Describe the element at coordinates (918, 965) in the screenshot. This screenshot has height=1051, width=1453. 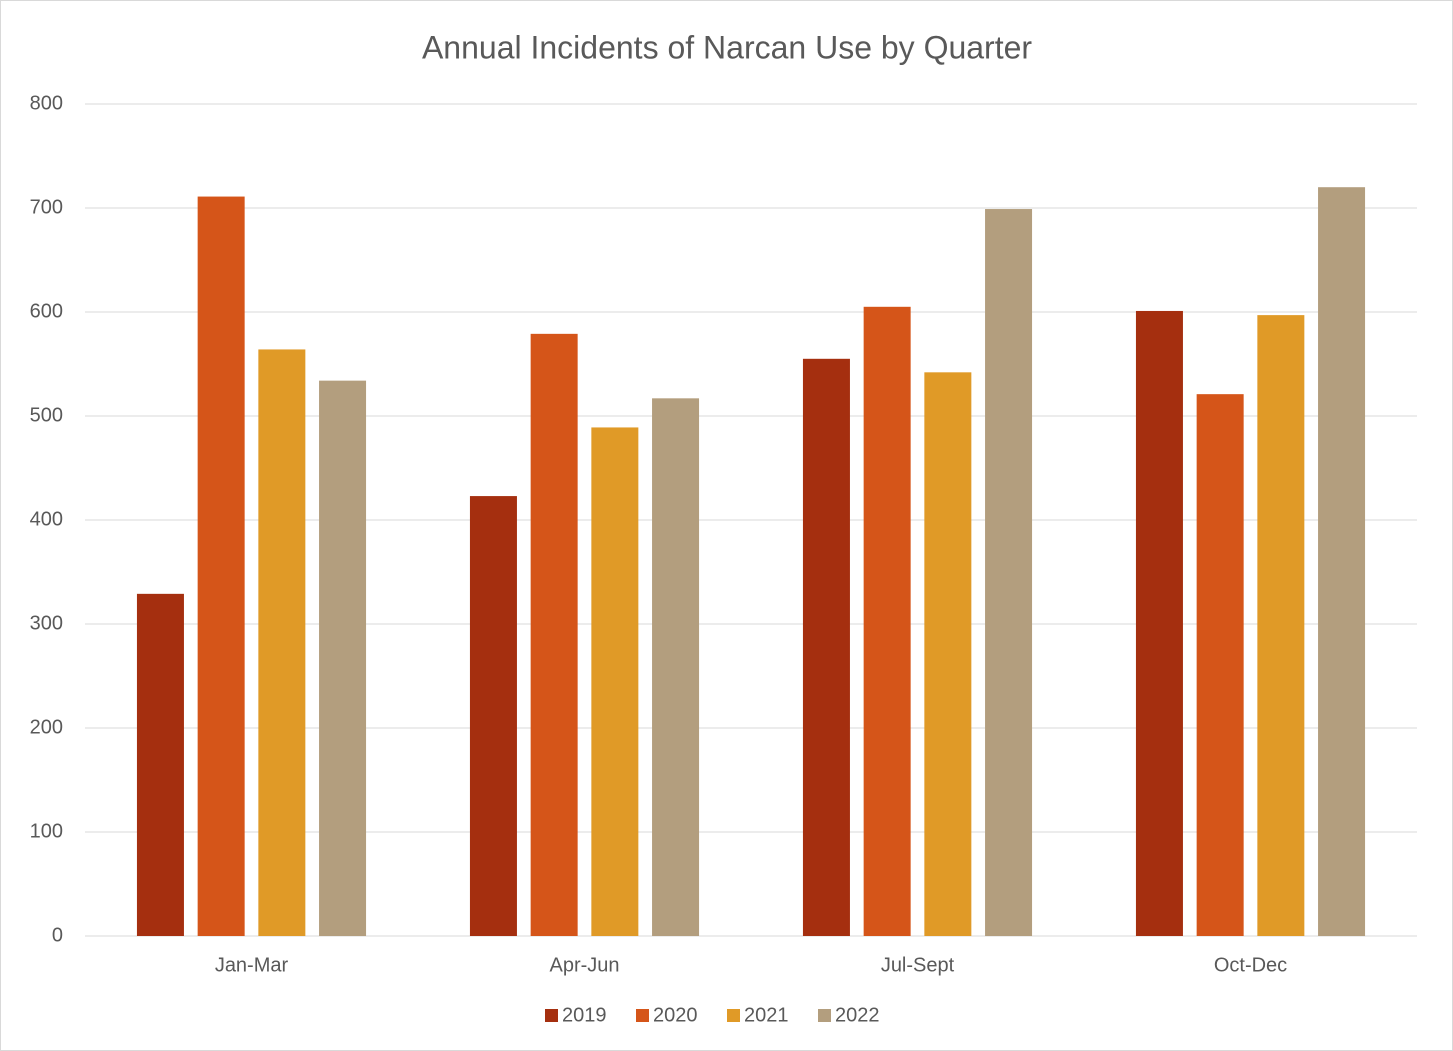
I see `x-tick-label: Jul-Sept` at that location.